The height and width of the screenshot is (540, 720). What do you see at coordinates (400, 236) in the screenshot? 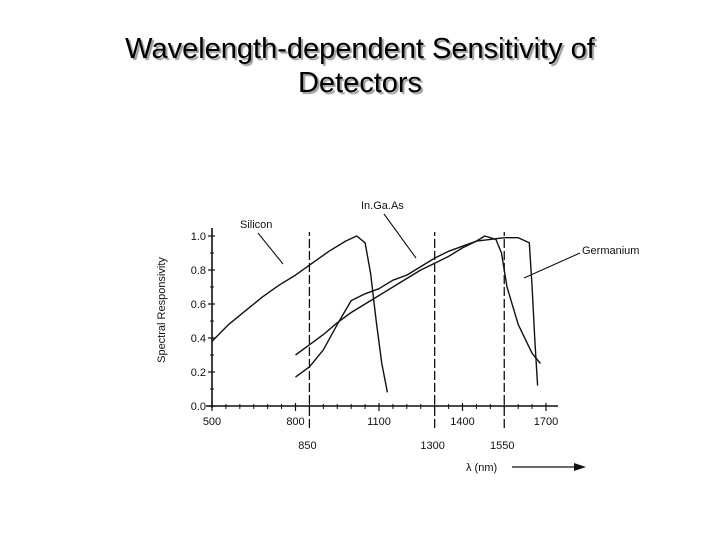
I see `ingaas-leader-line` at bounding box center [400, 236].